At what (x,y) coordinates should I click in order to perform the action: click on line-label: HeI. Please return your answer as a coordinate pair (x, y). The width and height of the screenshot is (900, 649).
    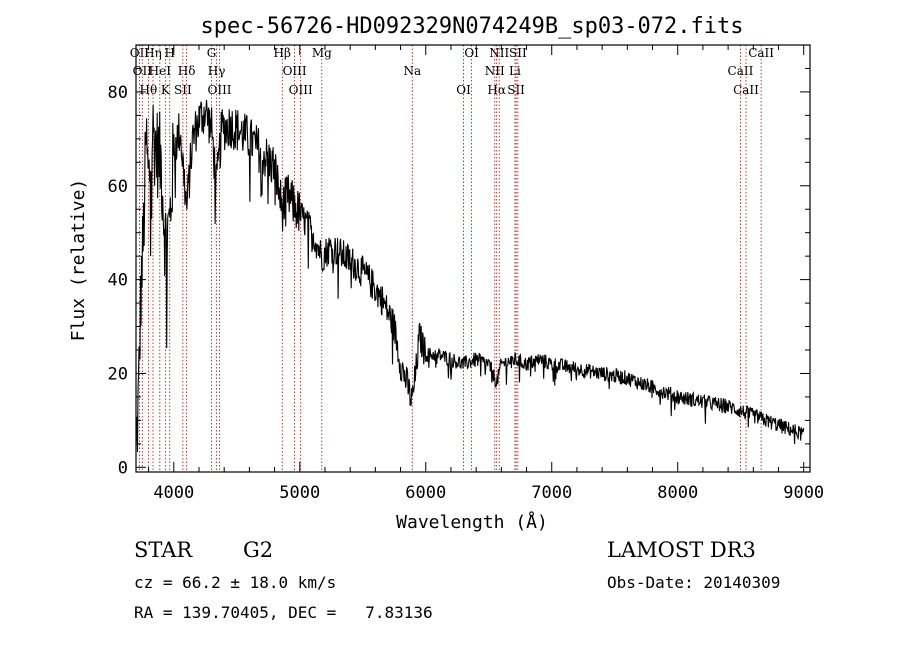
    Looking at the image, I should click on (160, 71).